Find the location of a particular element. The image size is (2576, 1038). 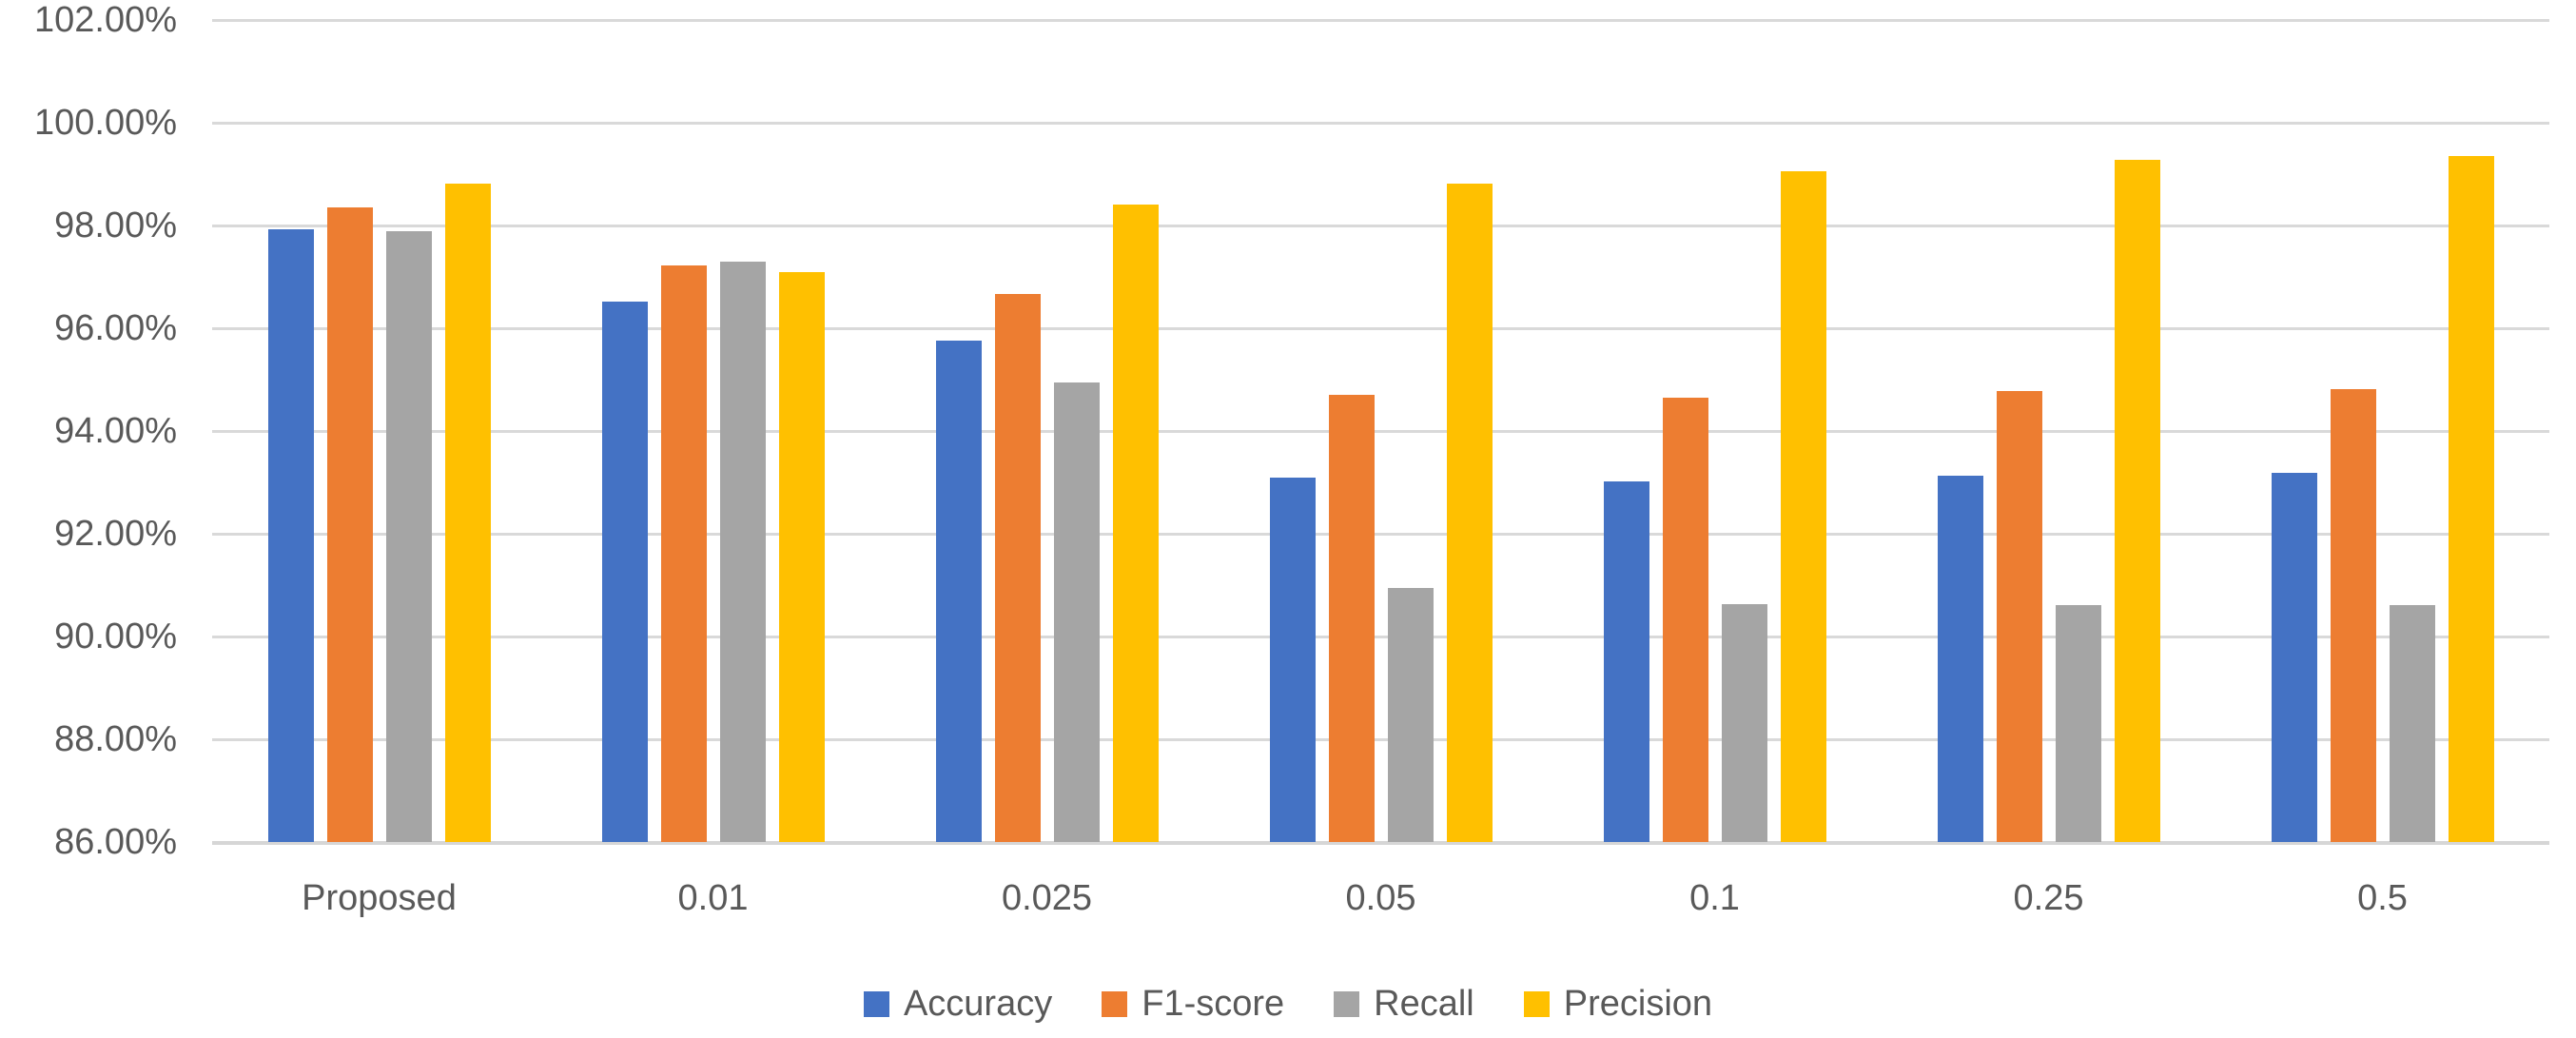

x-axis-category-label: 0.01 is located at coordinates (713, 898).